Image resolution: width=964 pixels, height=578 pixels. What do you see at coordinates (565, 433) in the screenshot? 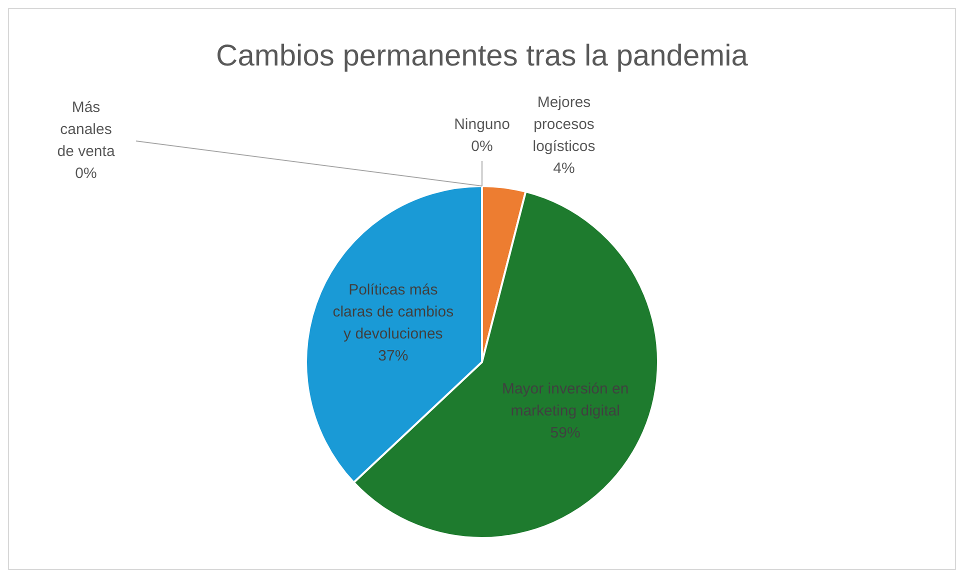
I see `data-label: 59%` at bounding box center [565, 433].